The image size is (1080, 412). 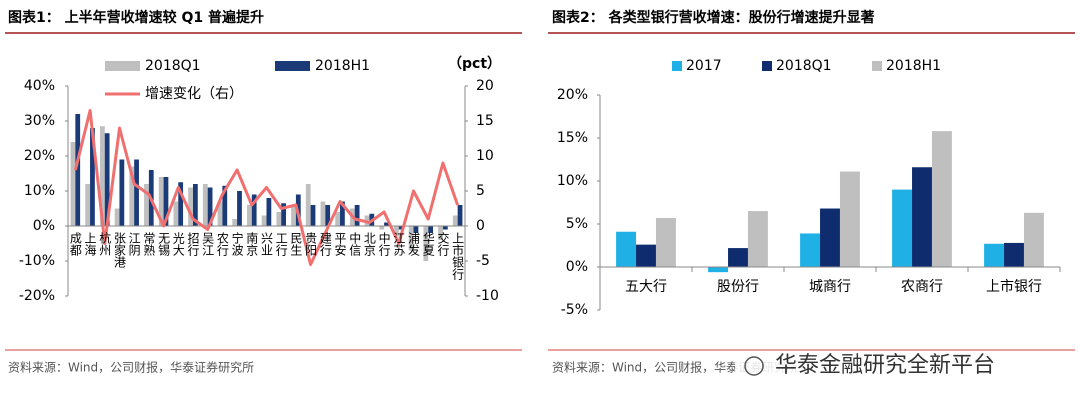 What do you see at coordinates (281, 244) in the screenshot?
I see `x-tick-label: 工行` at bounding box center [281, 244].